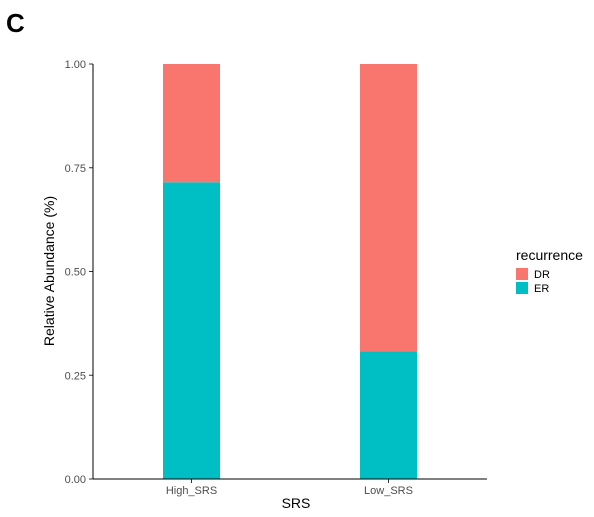 The width and height of the screenshot is (594, 517). I want to click on legend-key-DR, so click(522, 274).